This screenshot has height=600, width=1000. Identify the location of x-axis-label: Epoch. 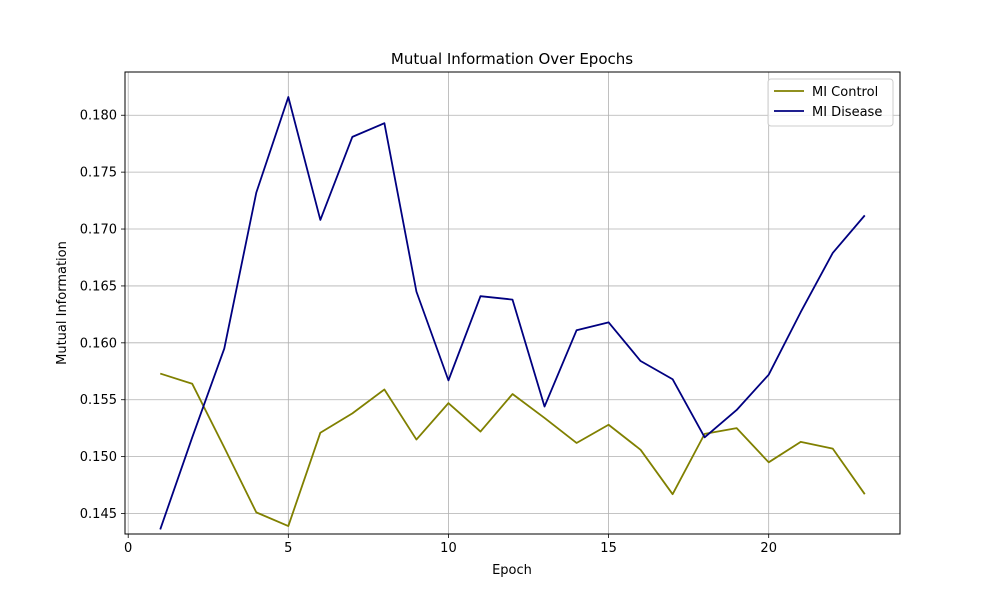
(512, 570).